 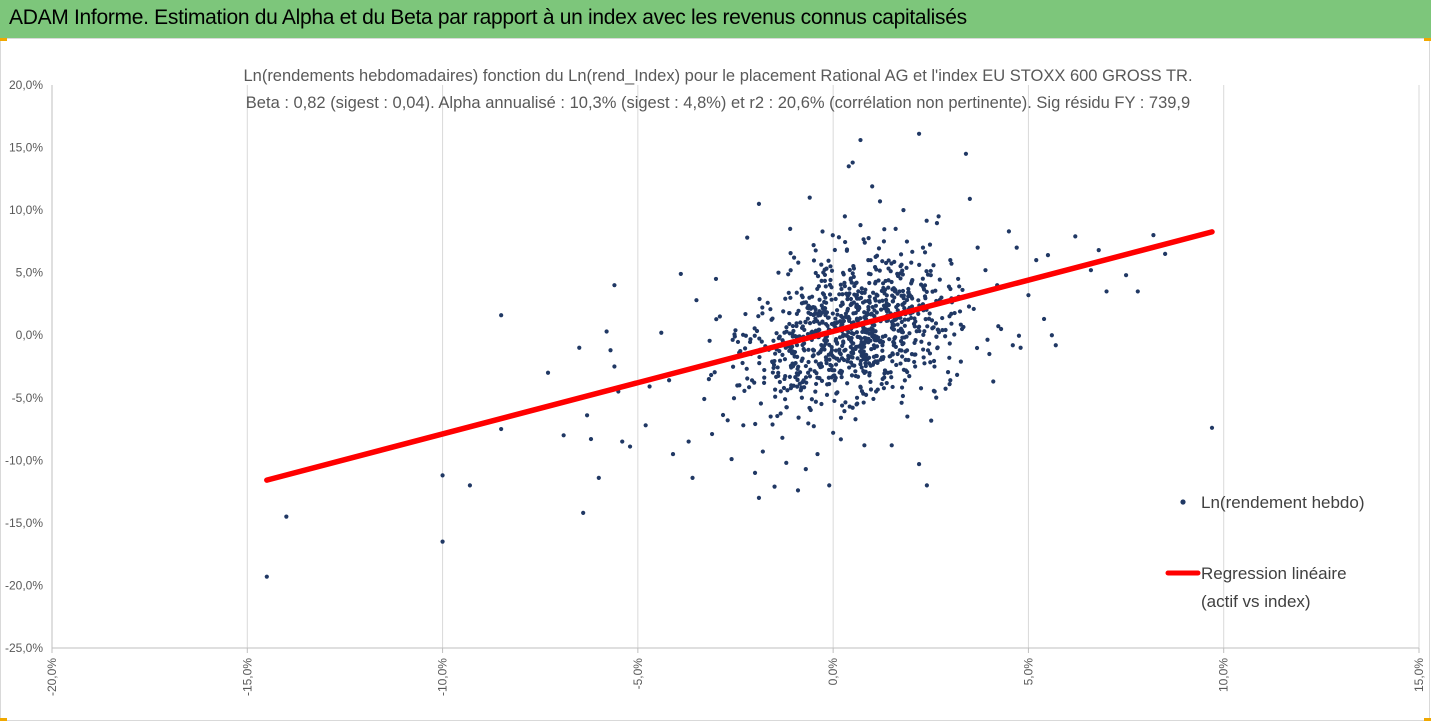 I want to click on y-tick-label: 15,0%, so click(x=26, y=148).